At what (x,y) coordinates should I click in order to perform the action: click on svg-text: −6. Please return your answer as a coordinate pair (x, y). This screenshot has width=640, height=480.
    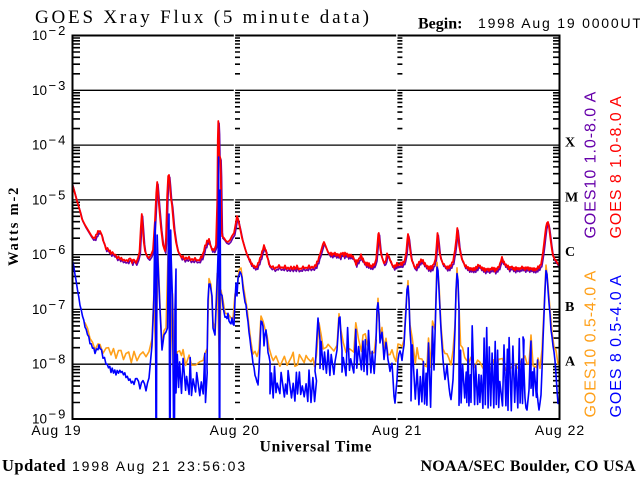
    Looking at the image, I should click on (58, 249).